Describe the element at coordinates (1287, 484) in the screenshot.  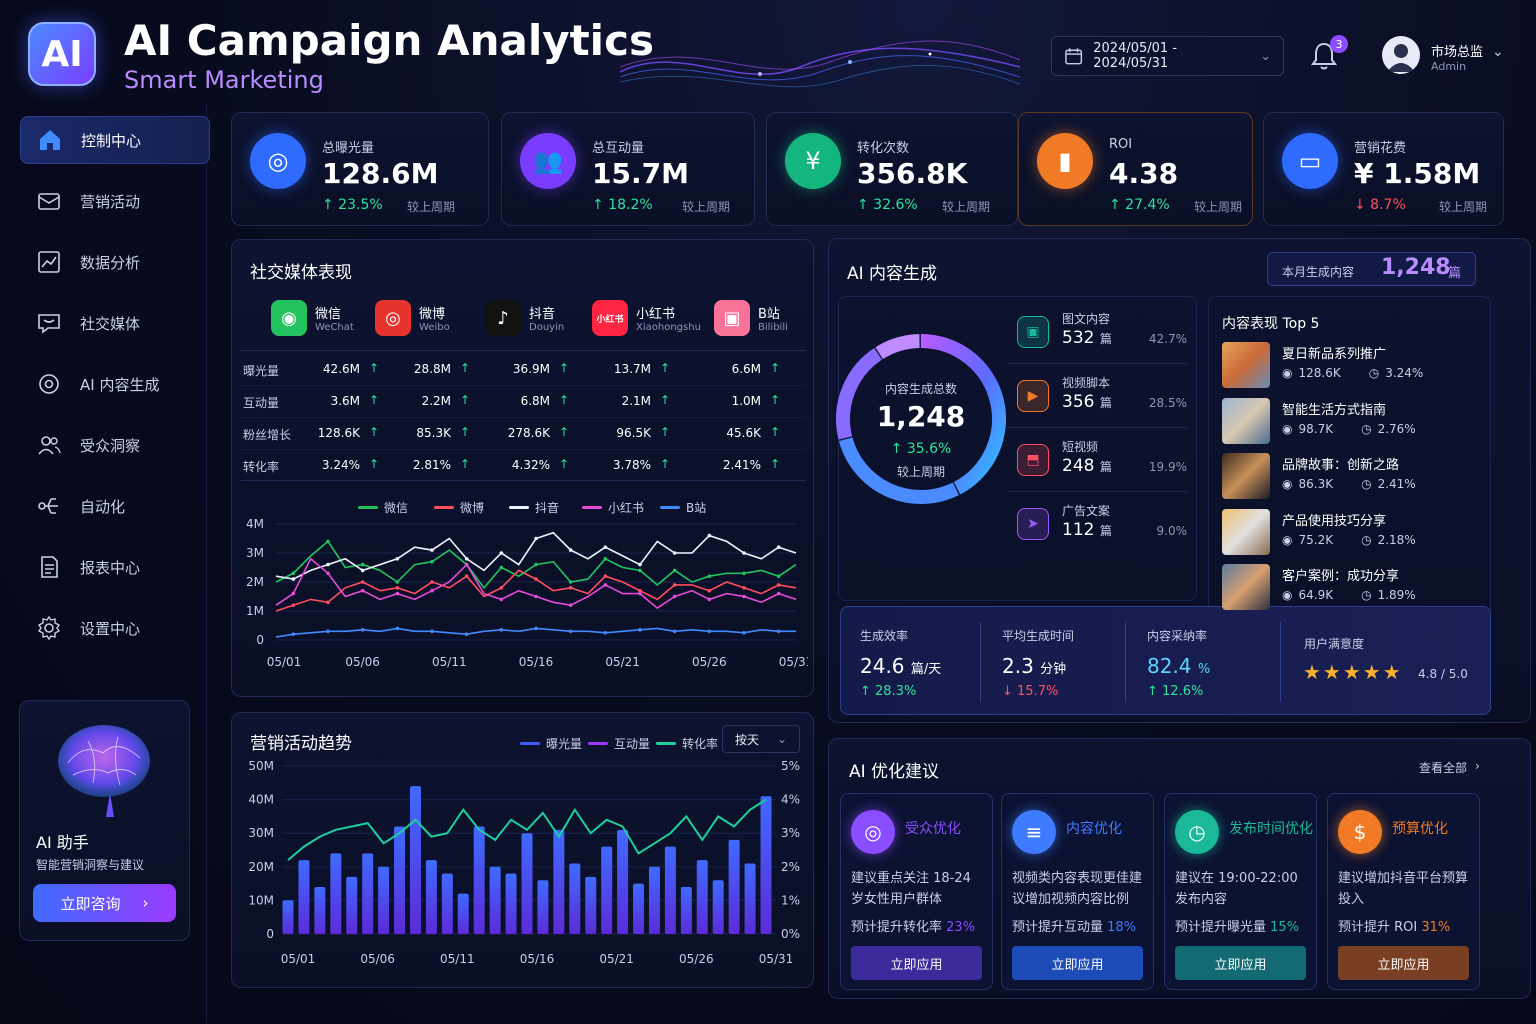
I see `eye-icon: ◉` at that location.